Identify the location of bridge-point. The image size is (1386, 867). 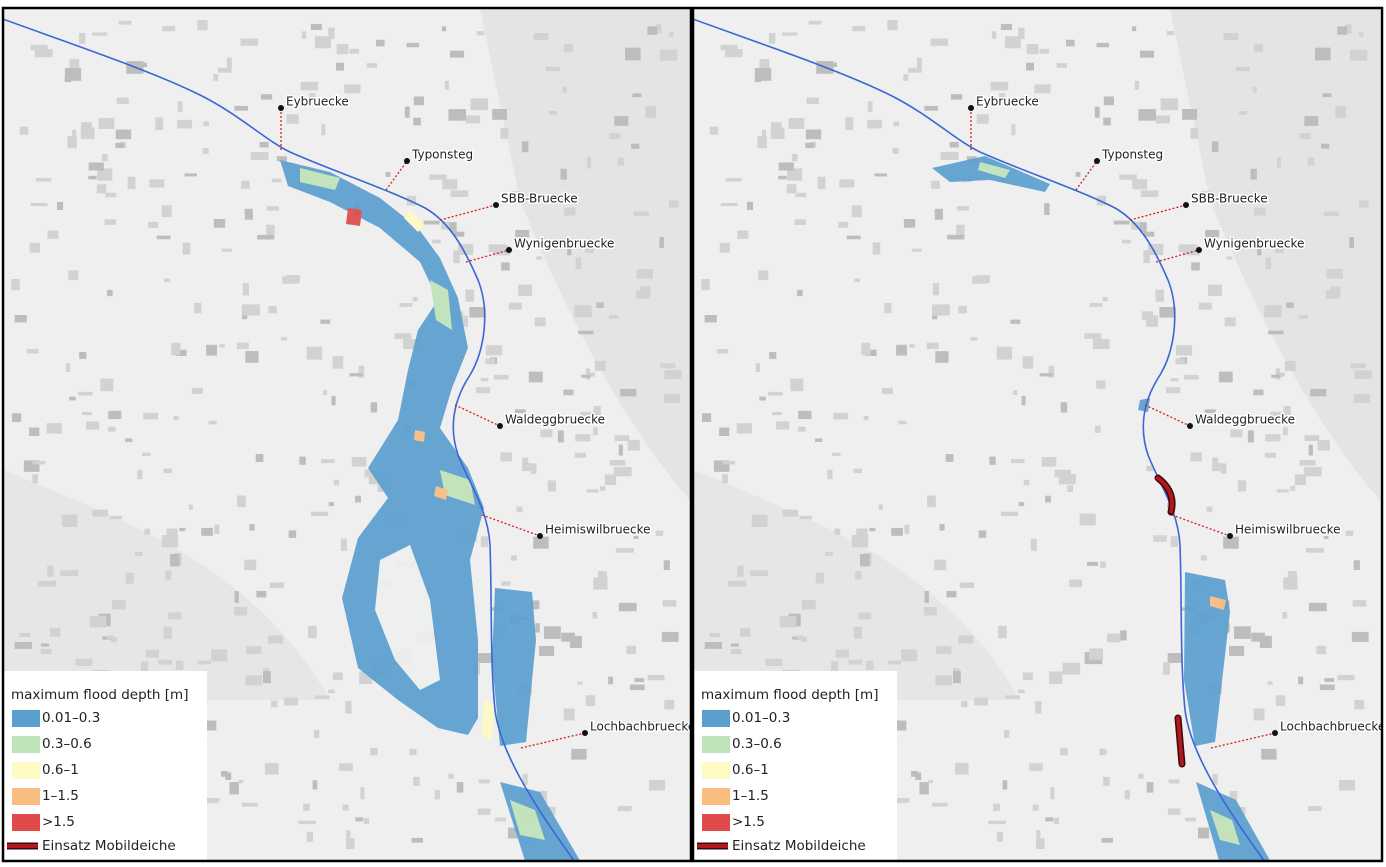
(1186, 205).